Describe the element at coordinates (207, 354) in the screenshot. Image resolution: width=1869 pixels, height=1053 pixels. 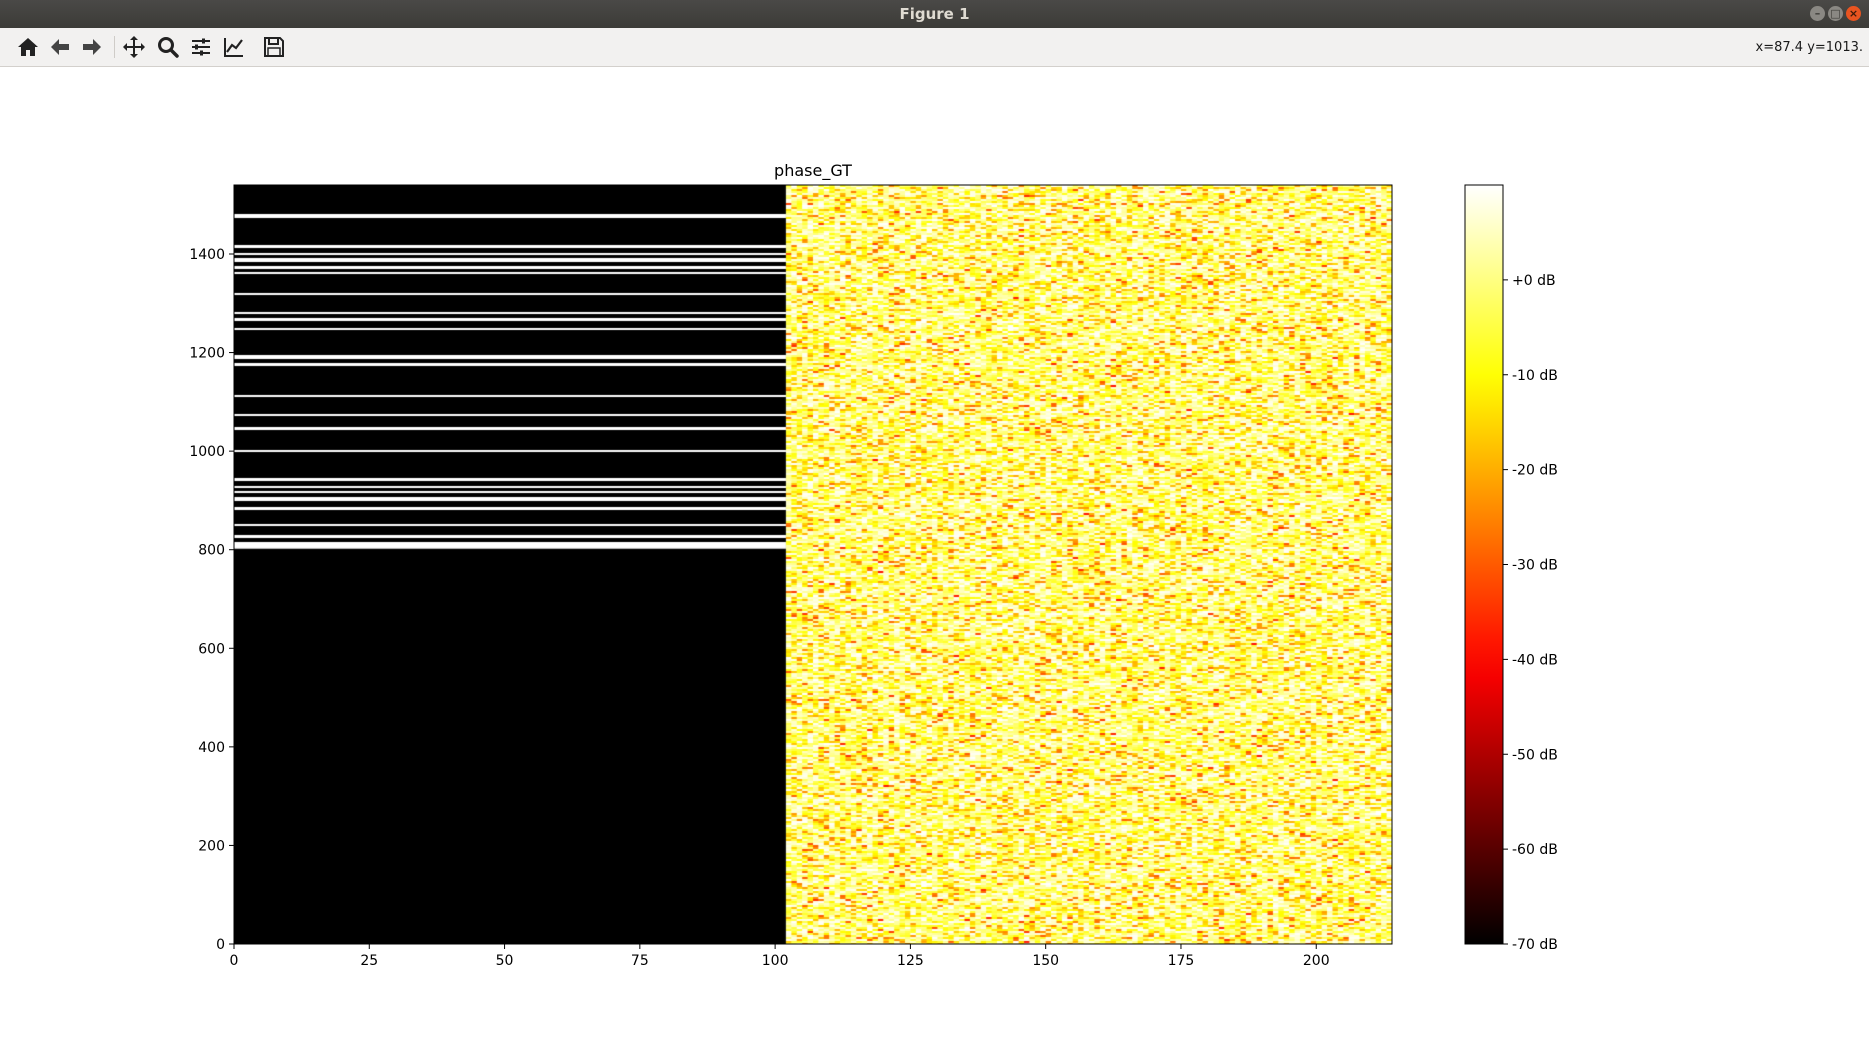
I see `y-tick-label: 1200` at that location.